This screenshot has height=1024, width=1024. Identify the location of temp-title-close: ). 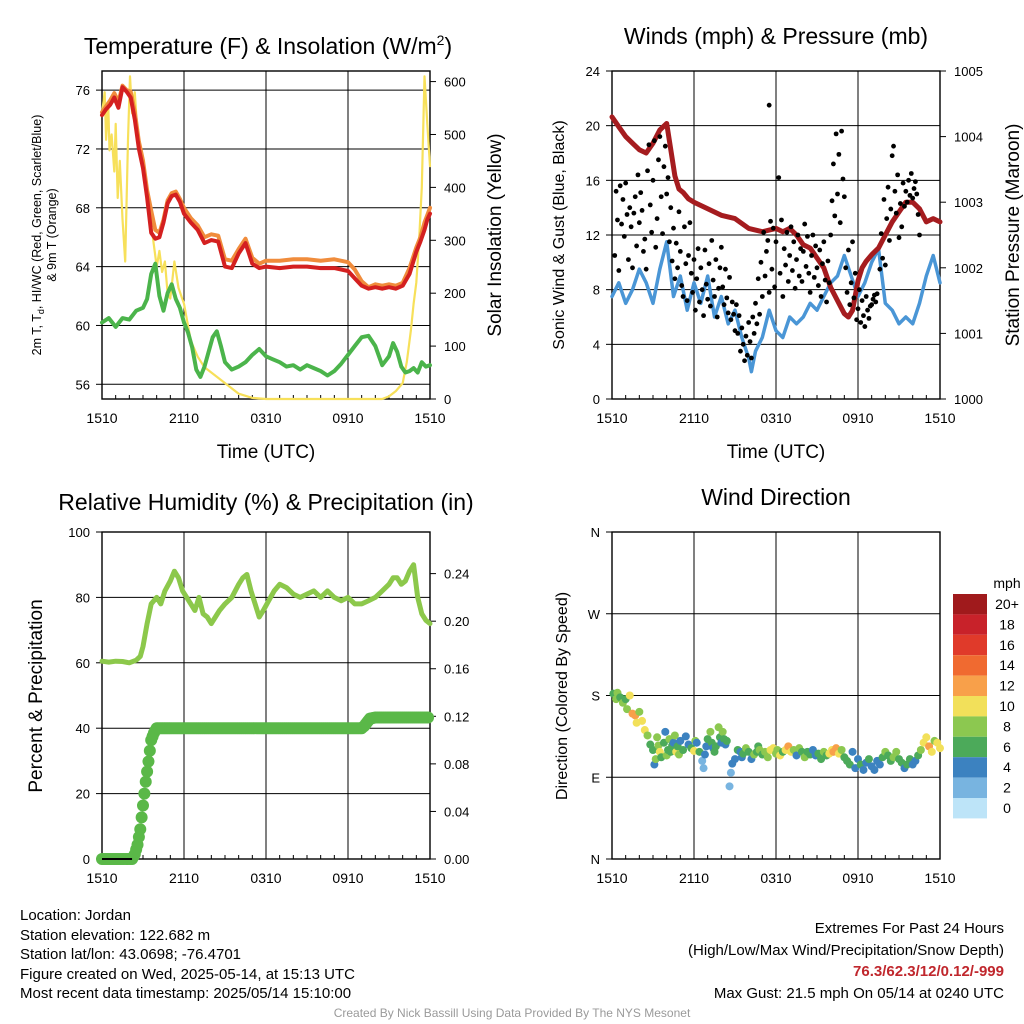
(448, 46).